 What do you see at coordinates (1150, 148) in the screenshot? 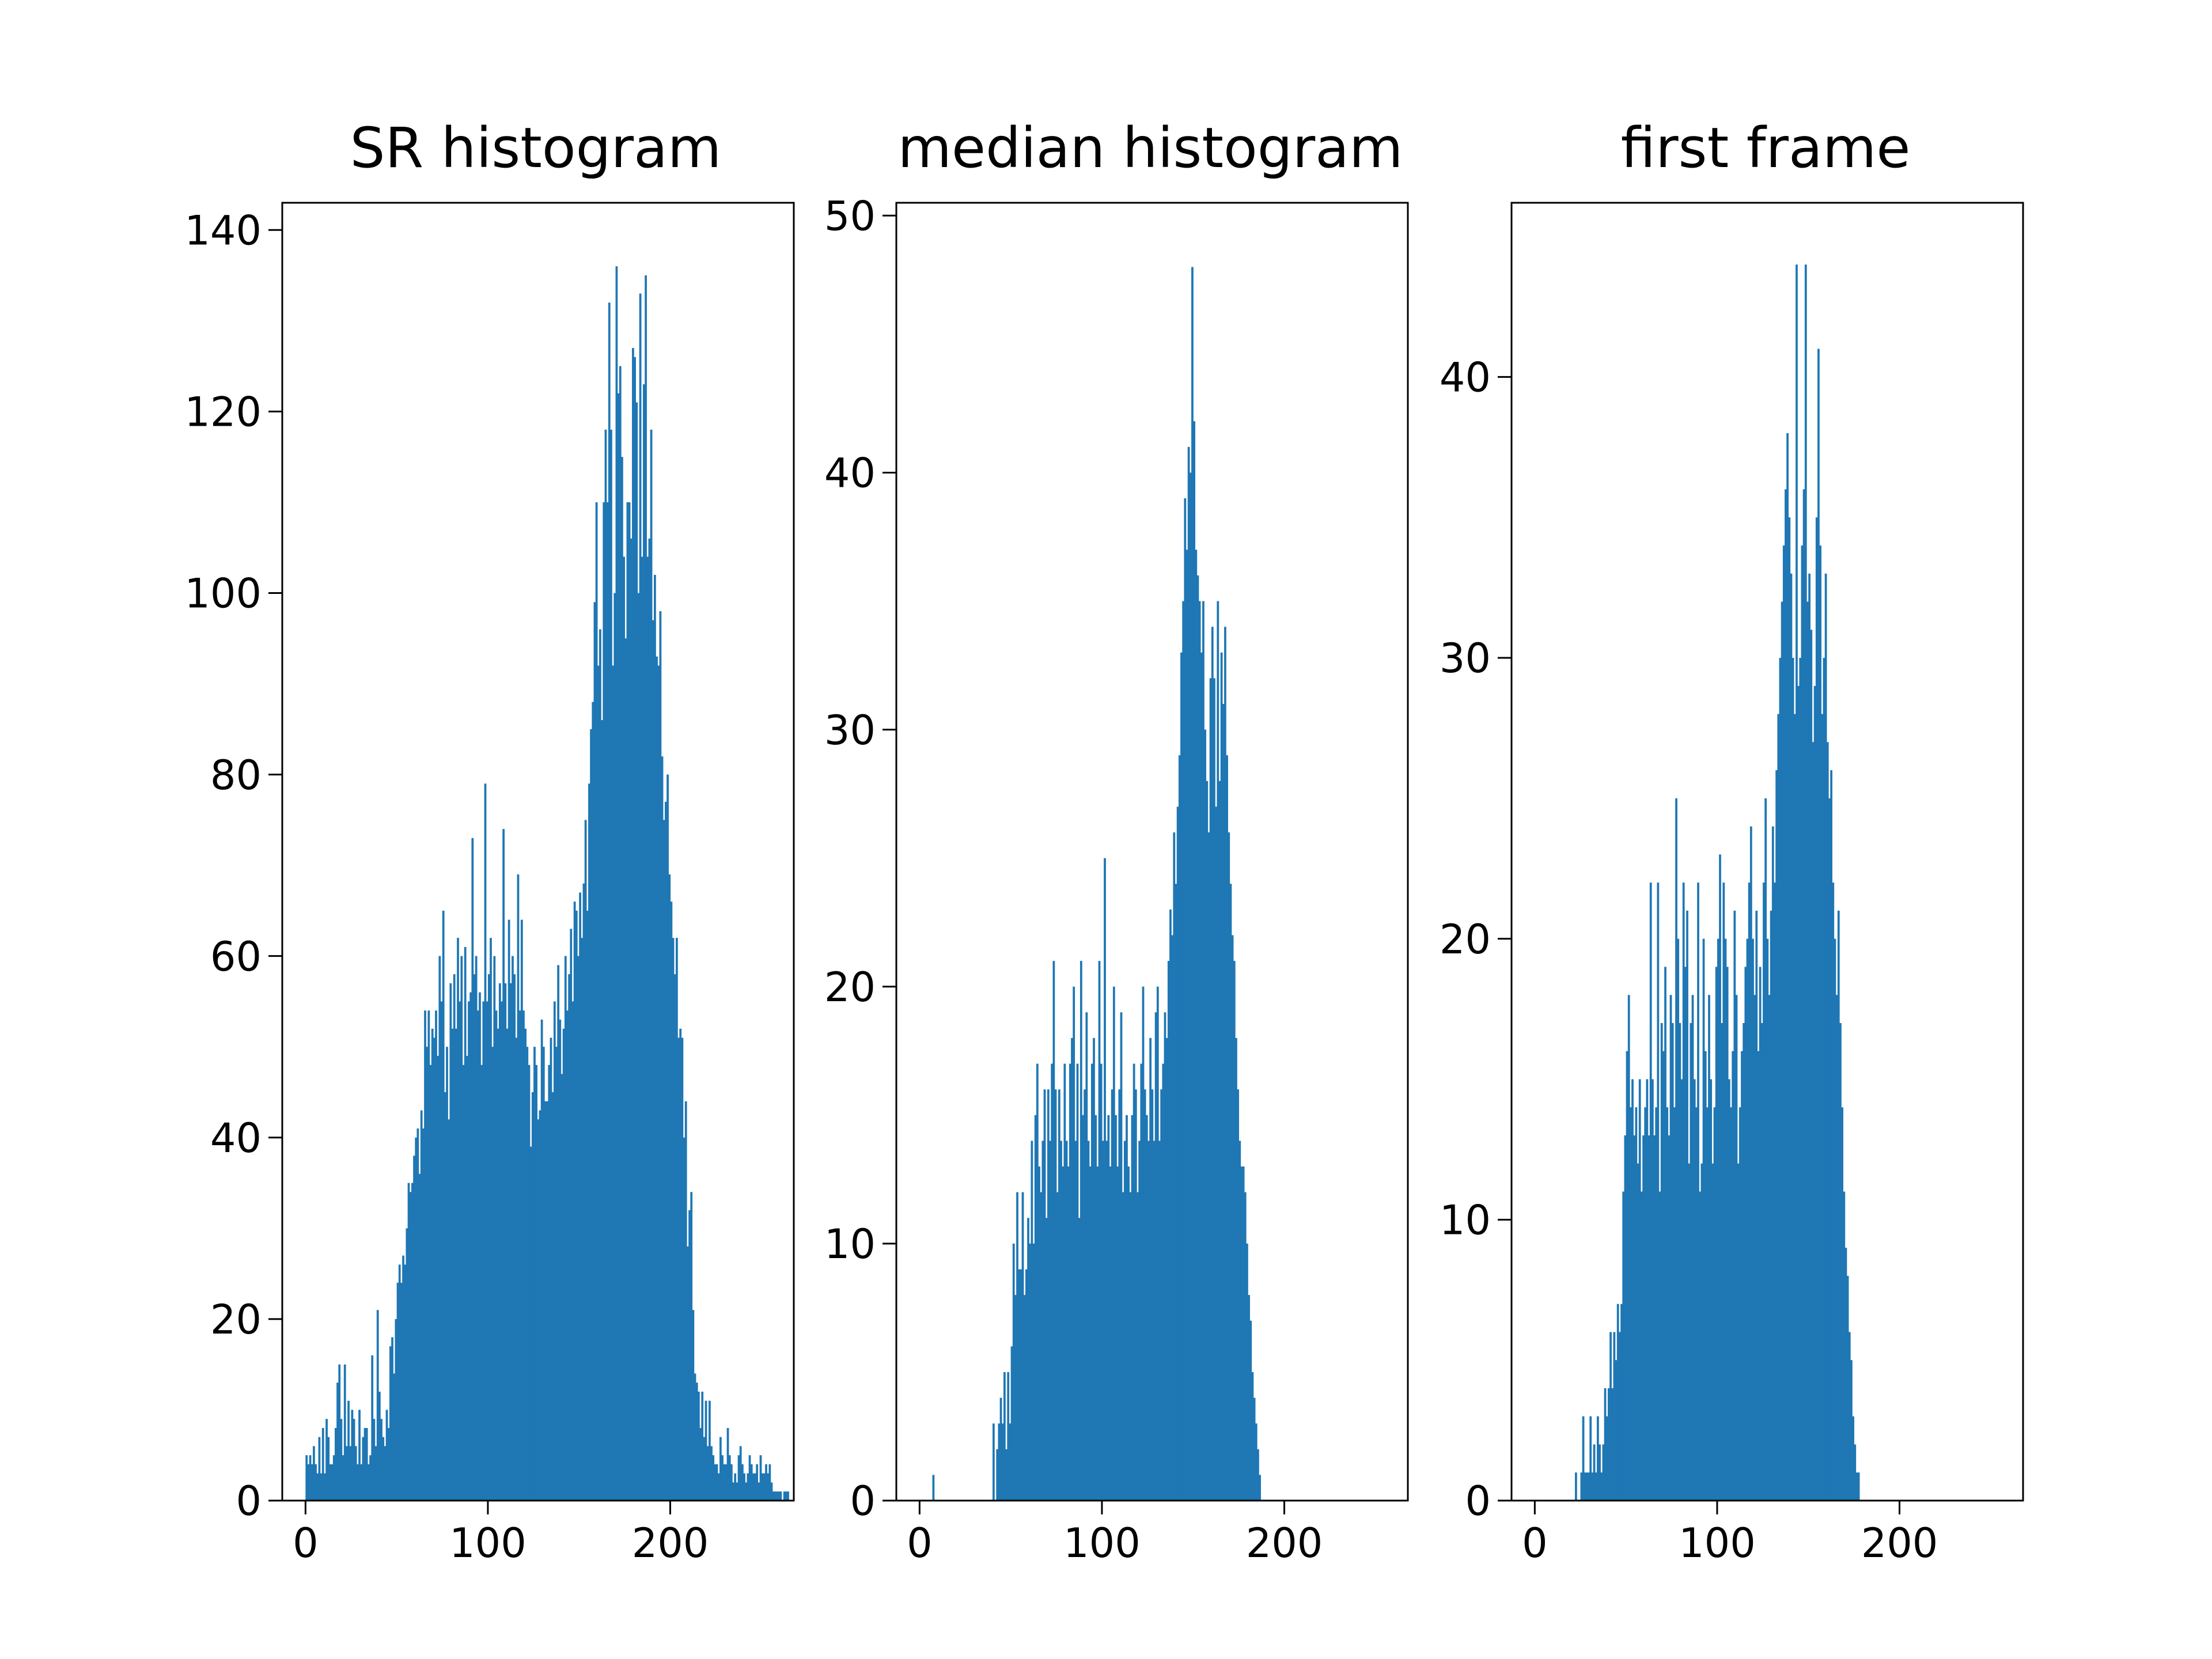
I see `panel-title: median histogram` at bounding box center [1150, 148].